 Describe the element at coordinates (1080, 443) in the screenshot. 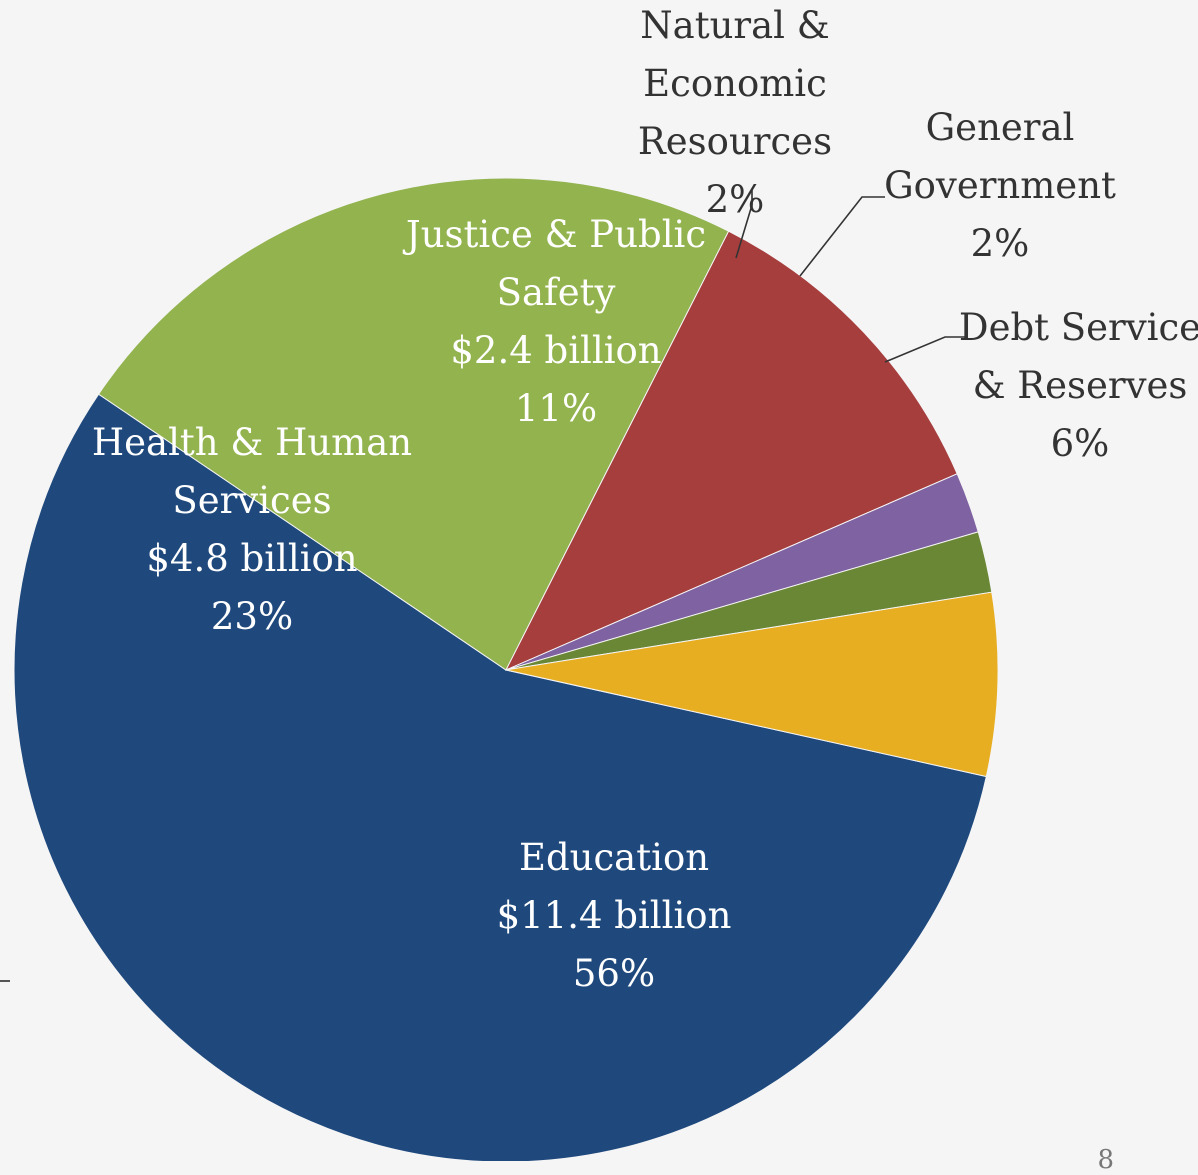

I see `slice-label-line: 6%` at that location.